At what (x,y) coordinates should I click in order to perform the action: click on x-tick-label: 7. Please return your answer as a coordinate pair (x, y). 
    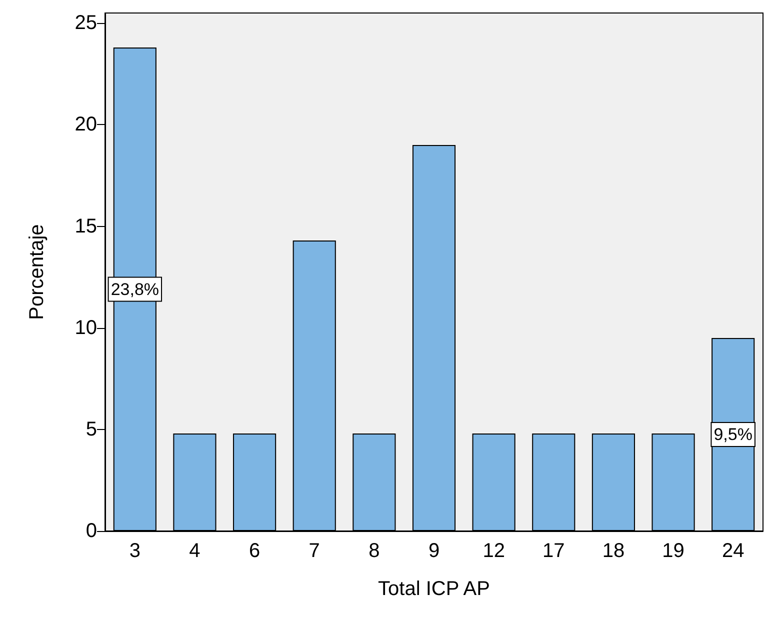
    Looking at the image, I should click on (314, 551).